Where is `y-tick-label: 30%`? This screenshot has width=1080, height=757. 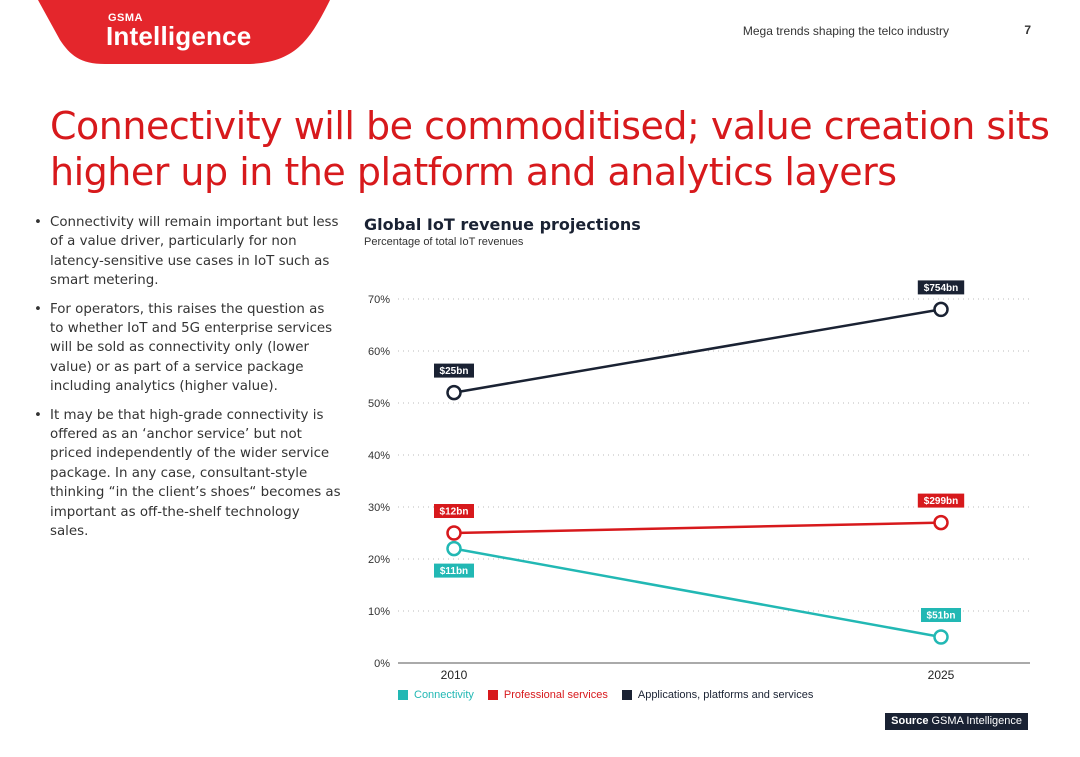 y-tick-label: 30% is located at coordinates (379, 508).